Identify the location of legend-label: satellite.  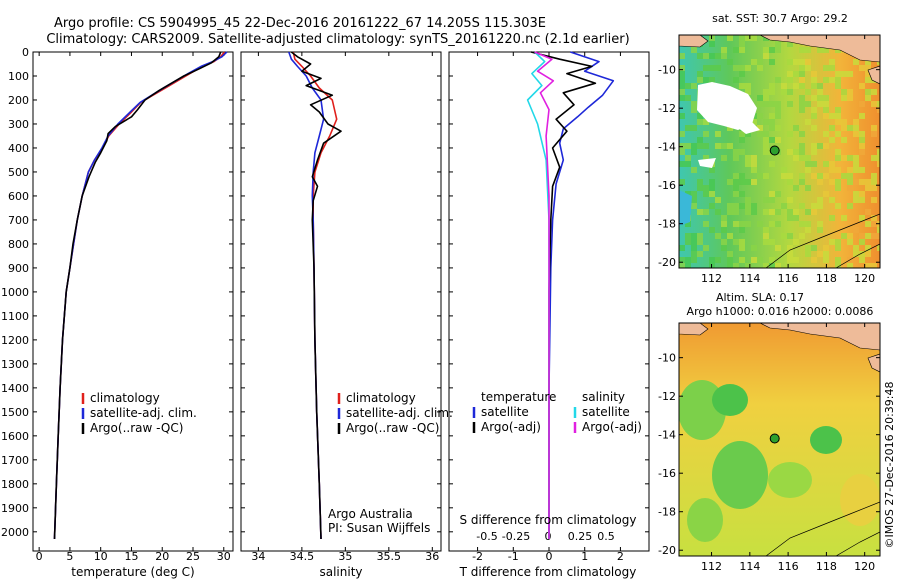
(606, 412).